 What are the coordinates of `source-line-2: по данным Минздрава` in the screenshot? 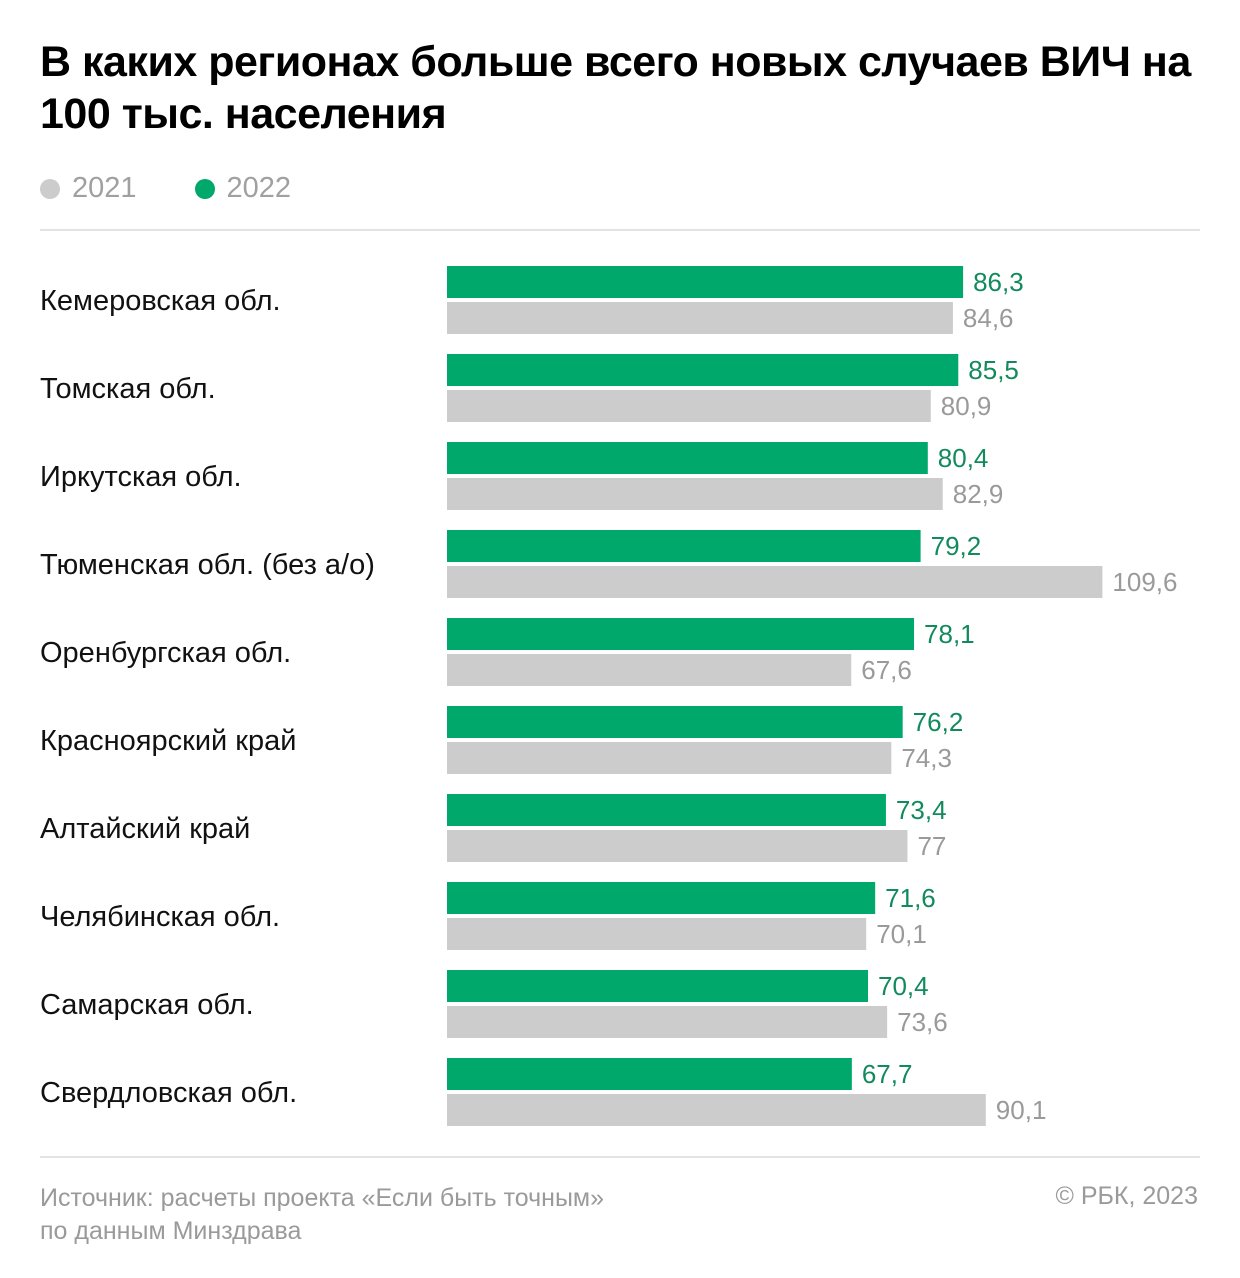 It's located at (171, 1231).